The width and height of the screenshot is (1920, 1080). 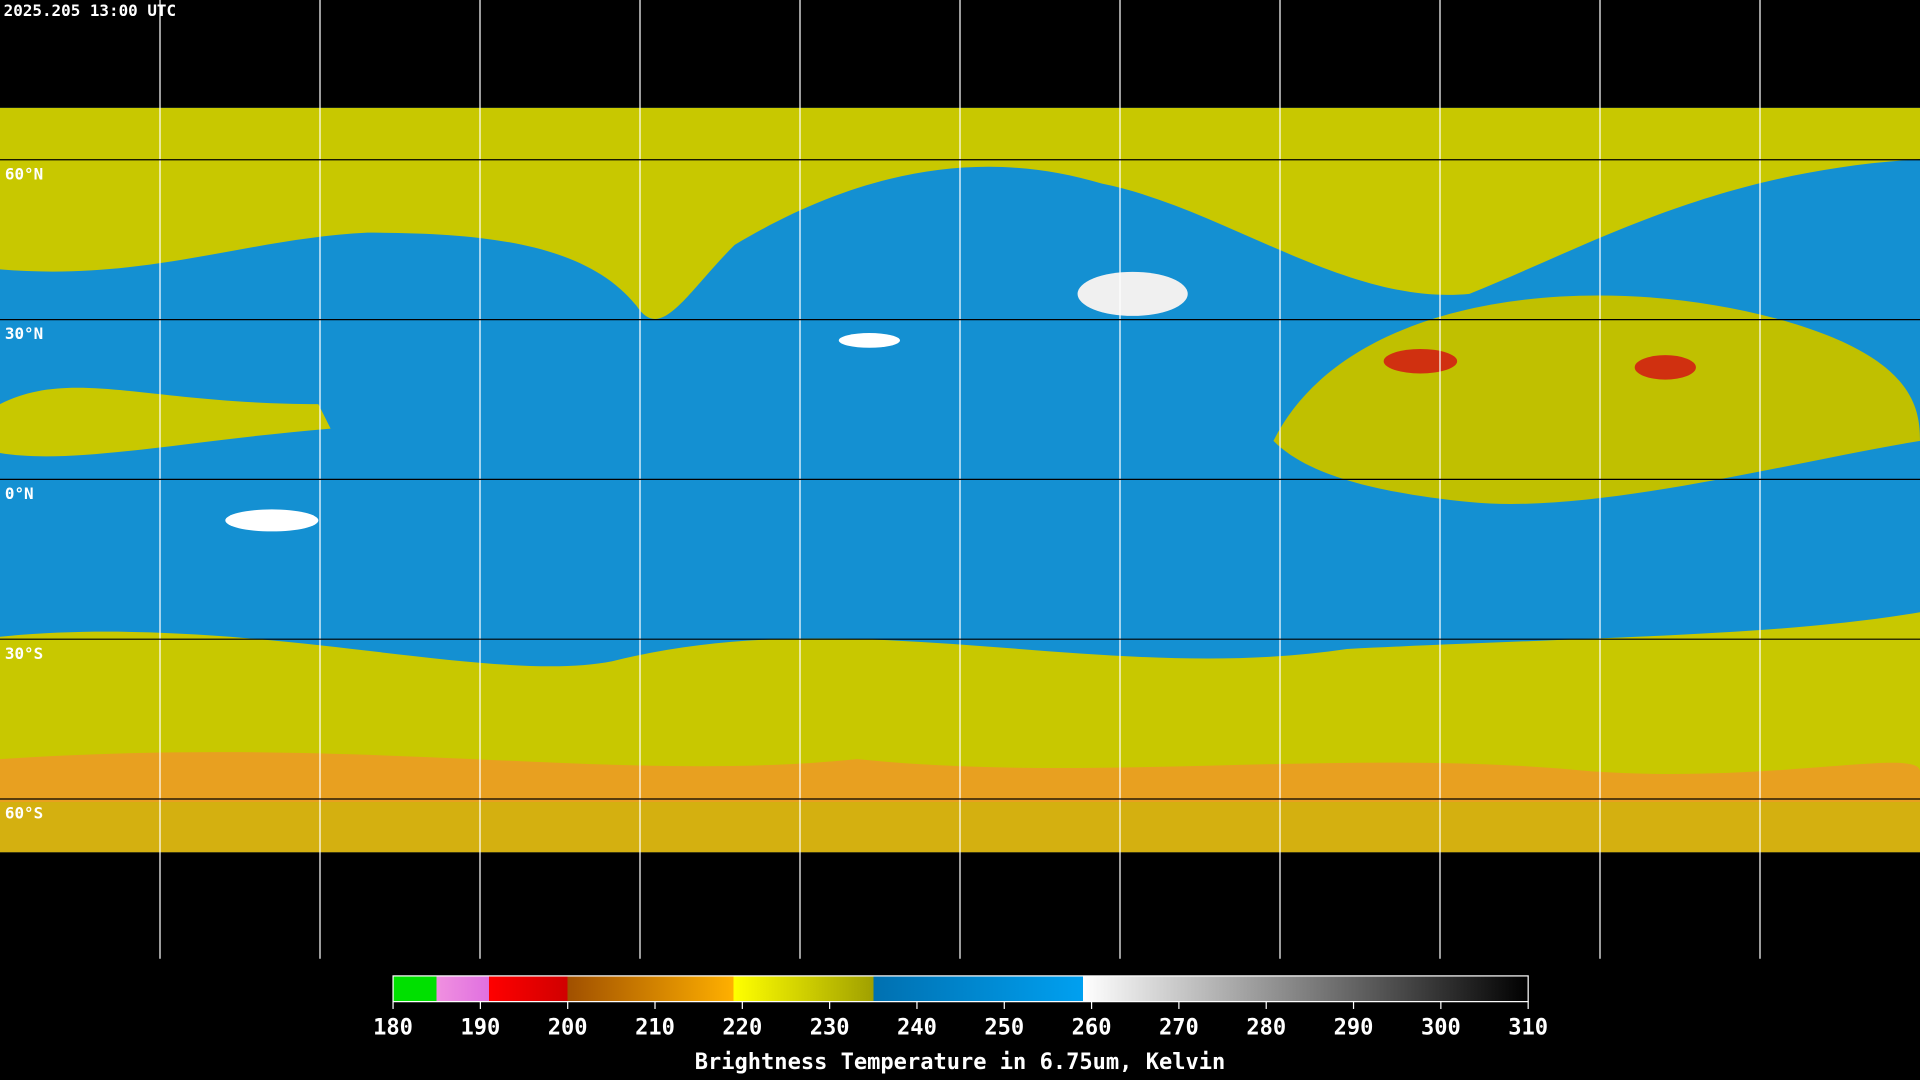 I want to click on colorbar-title: Brightness Temperature in 6.75um, Kelvin, so click(x=960, y=1062).